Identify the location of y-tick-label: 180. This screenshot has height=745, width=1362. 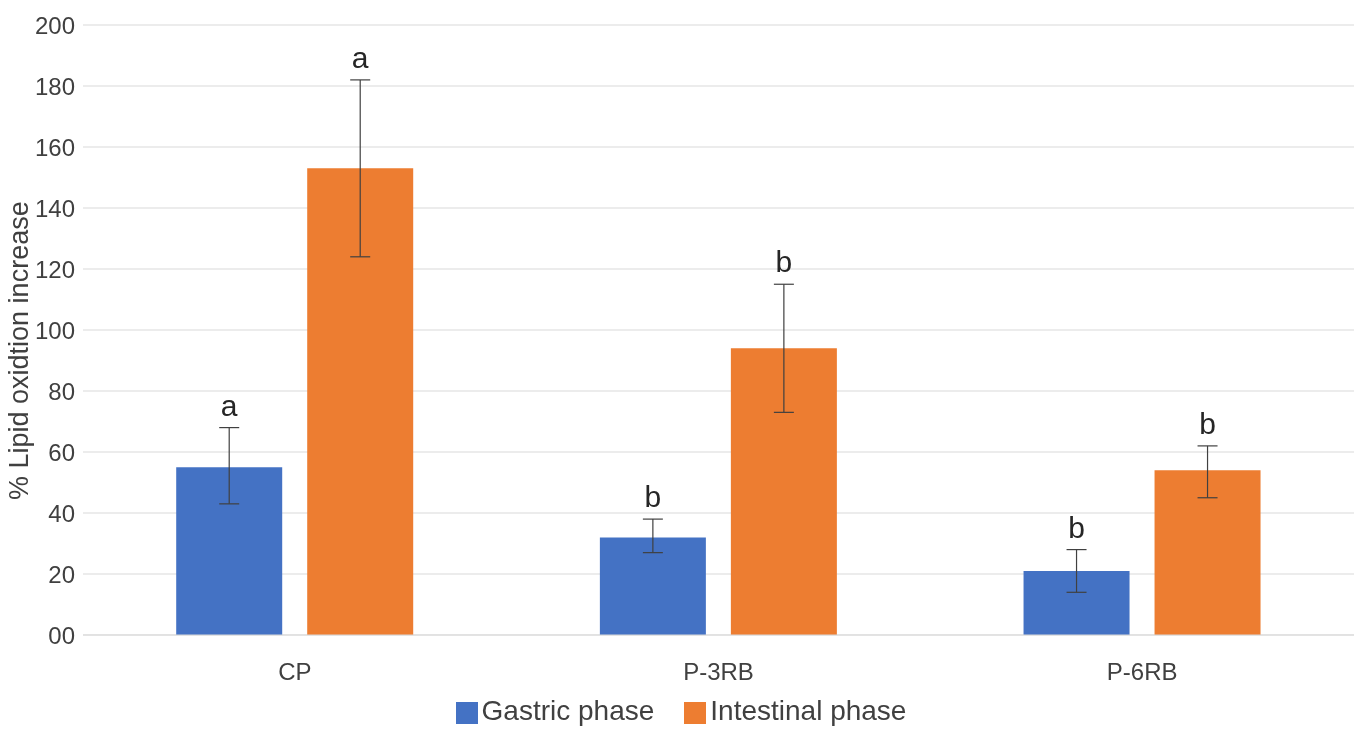
(54, 86).